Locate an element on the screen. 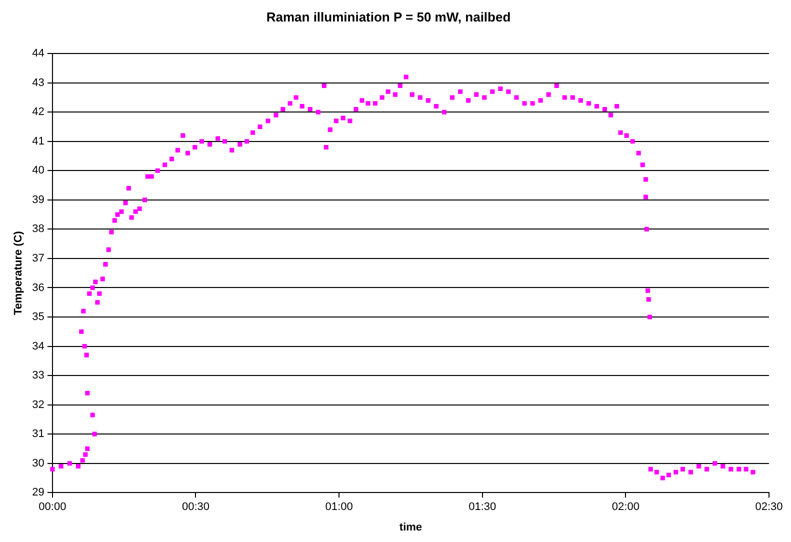 The width and height of the screenshot is (791, 542). y-tick-label: 35 is located at coordinates (38, 317).